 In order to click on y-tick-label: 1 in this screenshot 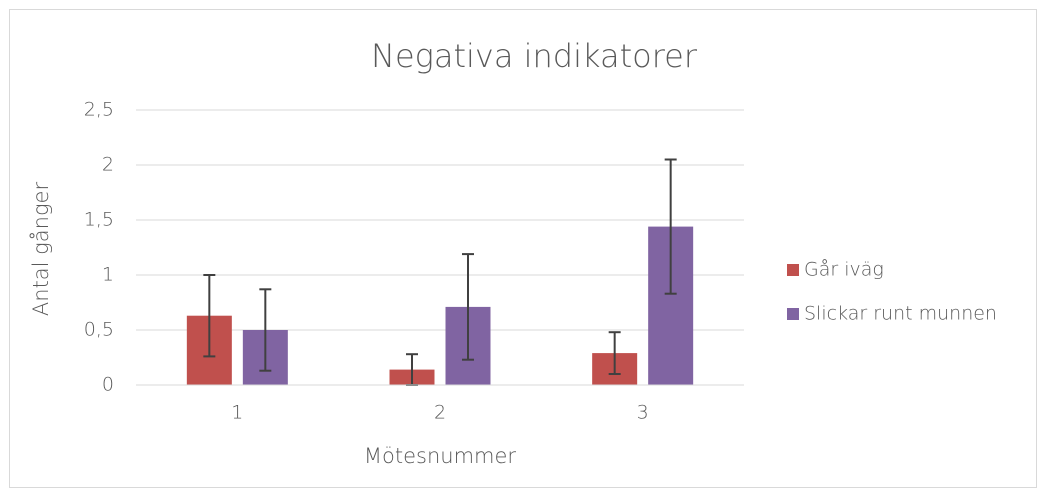, I will do `click(108, 275)`.